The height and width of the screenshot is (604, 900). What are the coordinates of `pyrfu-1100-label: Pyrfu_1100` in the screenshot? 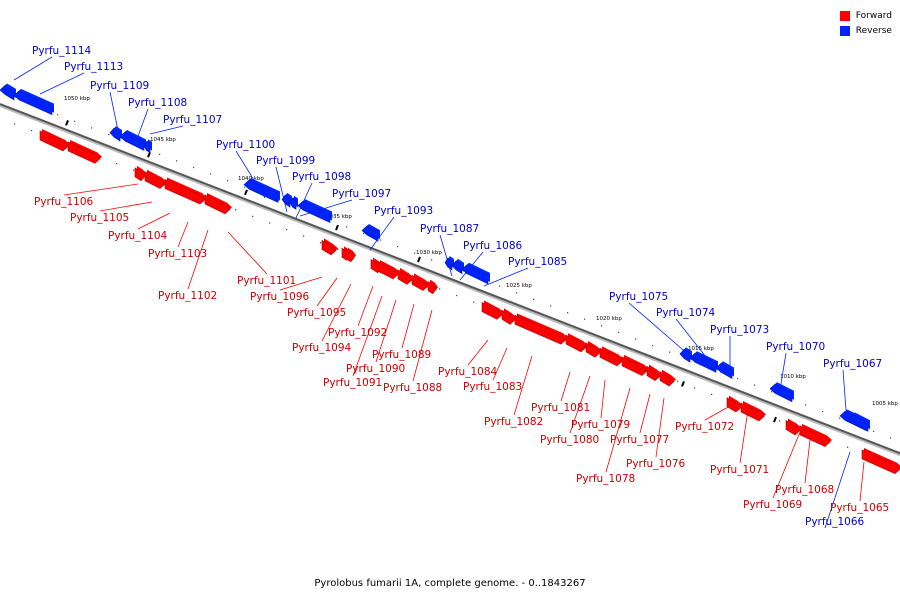 It's located at (245, 145).